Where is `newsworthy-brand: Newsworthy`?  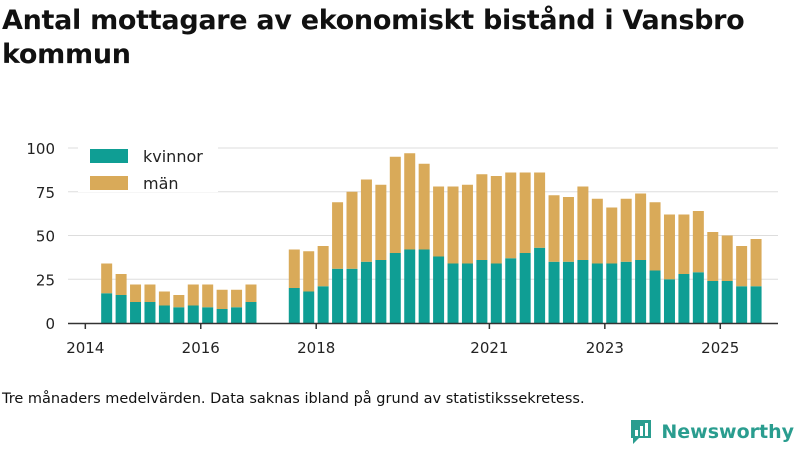 newsworthy-brand: Newsworthy is located at coordinates (711, 432).